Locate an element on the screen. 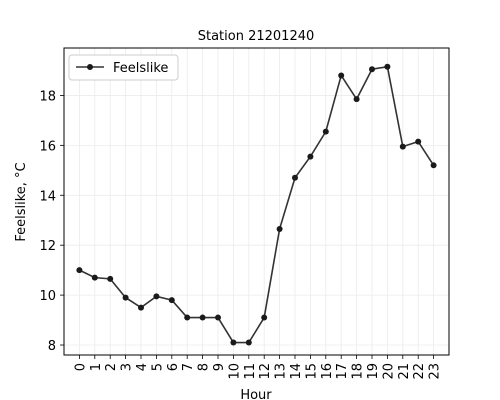 Image resolution: width=500 pixels, height=400 pixels. legend-label: Feelslike is located at coordinates (140, 68).